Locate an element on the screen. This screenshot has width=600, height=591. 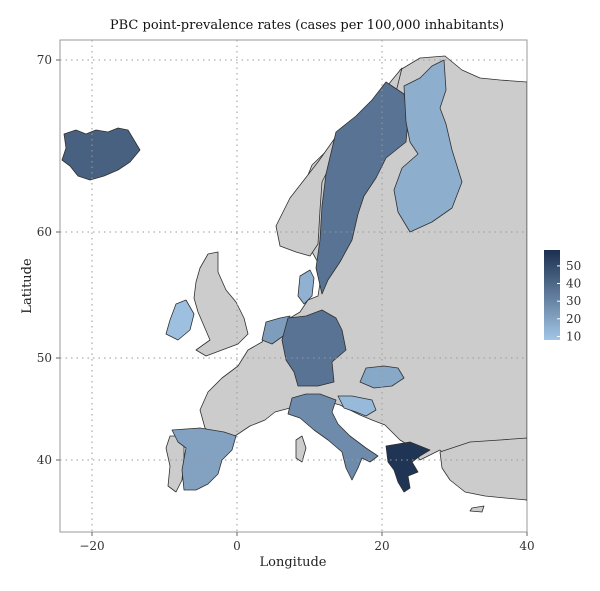
region-anatolia is located at coordinates (483, 469).